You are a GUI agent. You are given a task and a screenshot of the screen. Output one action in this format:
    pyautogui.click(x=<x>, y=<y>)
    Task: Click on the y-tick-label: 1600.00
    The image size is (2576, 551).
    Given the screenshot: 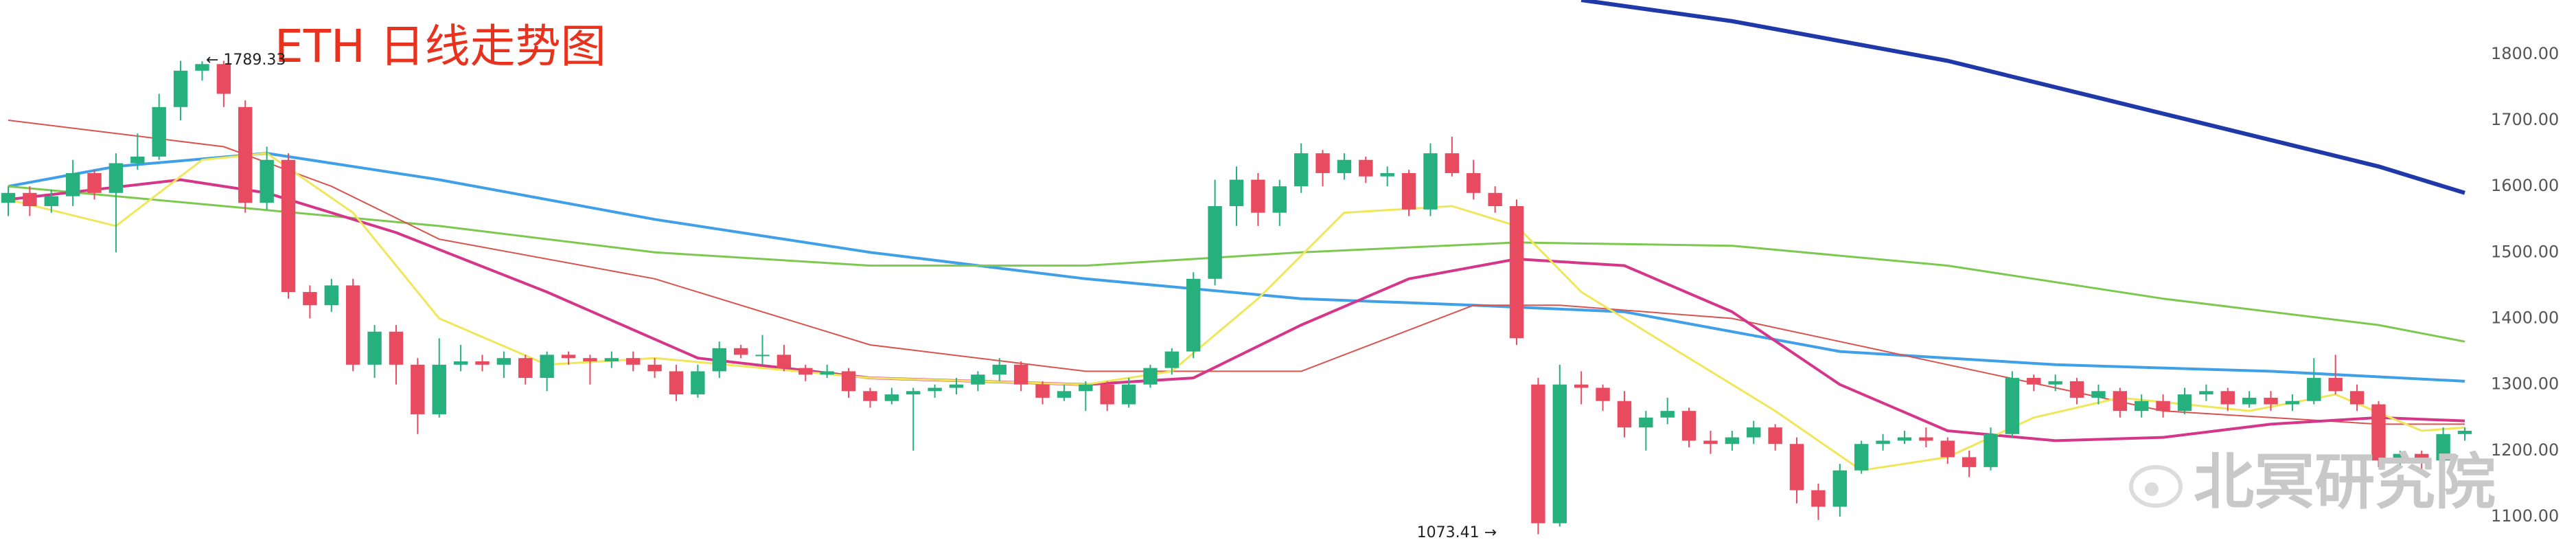 What is the action you would take?
    pyautogui.click(x=2525, y=186)
    